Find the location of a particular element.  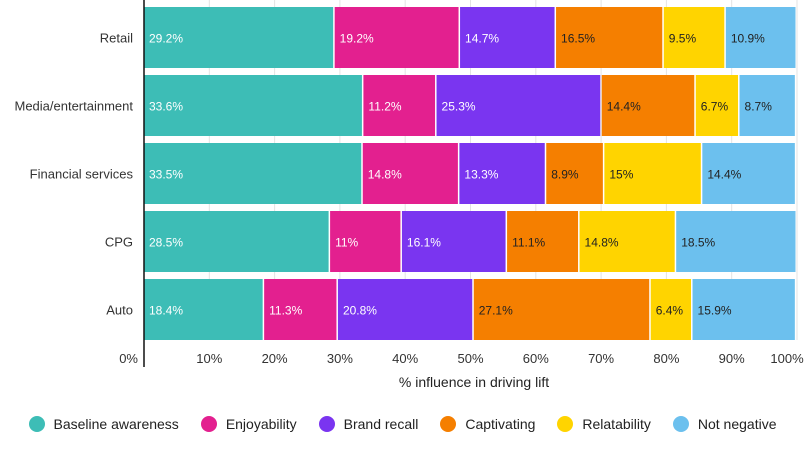

data-label: 18.4% is located at coordinates (166, 311).